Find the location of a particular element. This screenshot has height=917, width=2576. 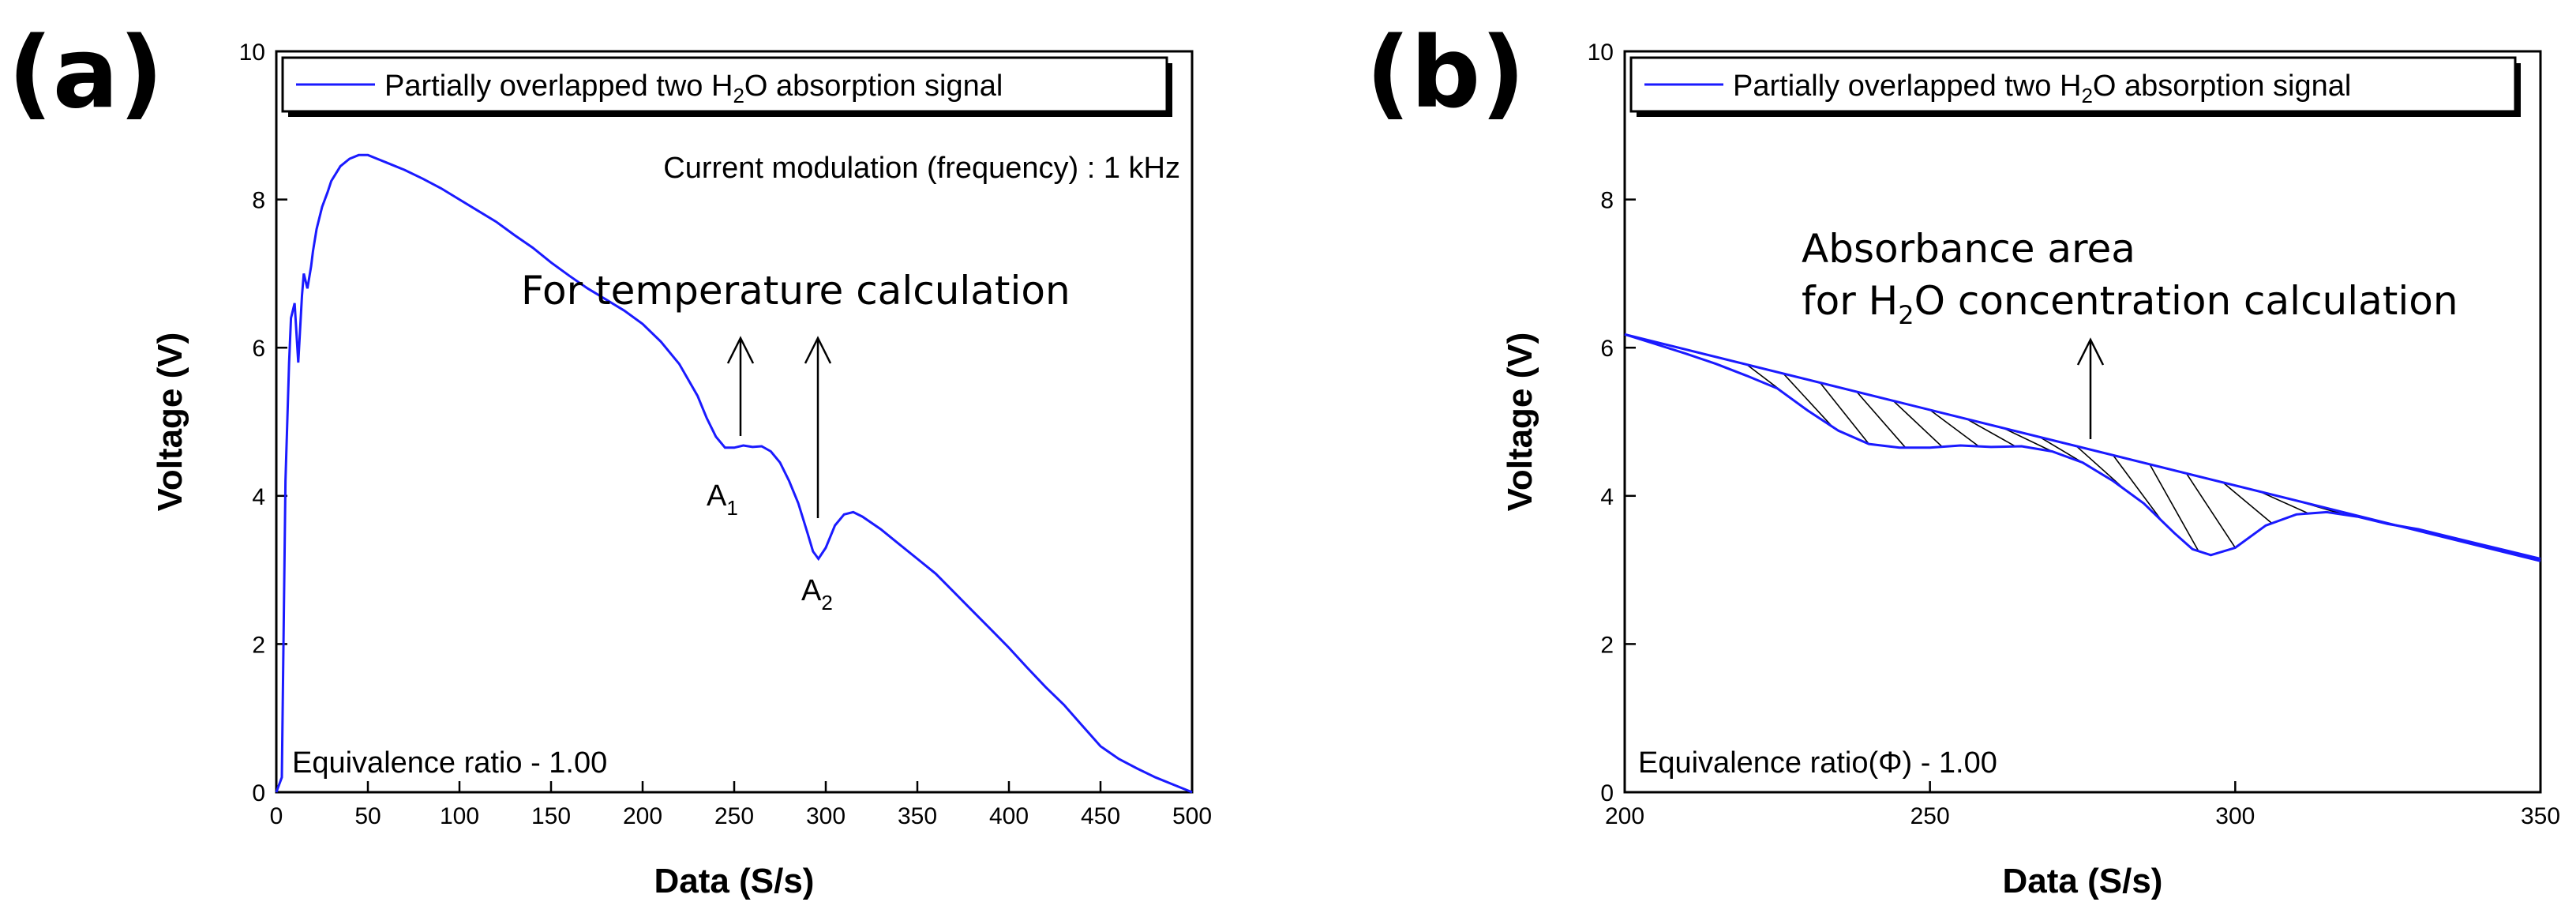

y-axis-title-a: Voltage (V) is located at coordinates (170, 422).